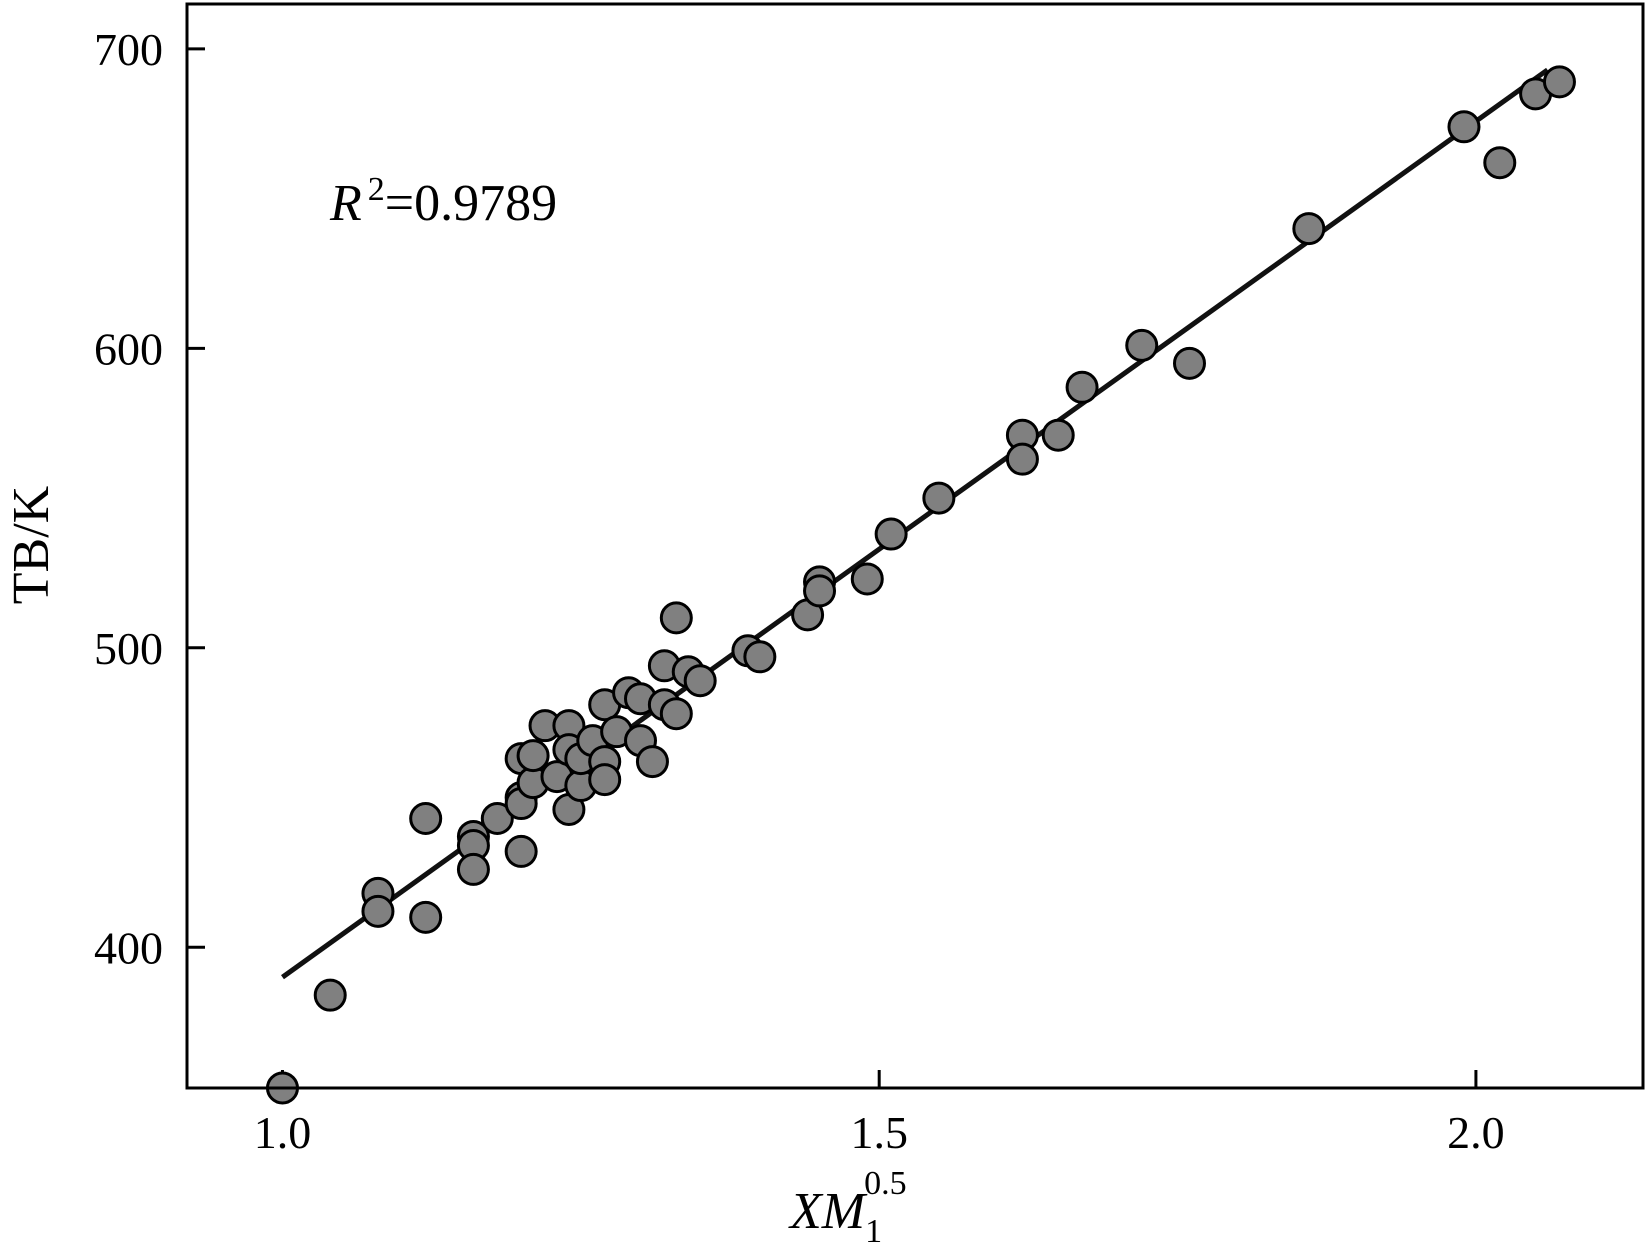  Describe the element at coordinates (128, 49) in the screenshot. I see `y-tick-label: 700` at that location.